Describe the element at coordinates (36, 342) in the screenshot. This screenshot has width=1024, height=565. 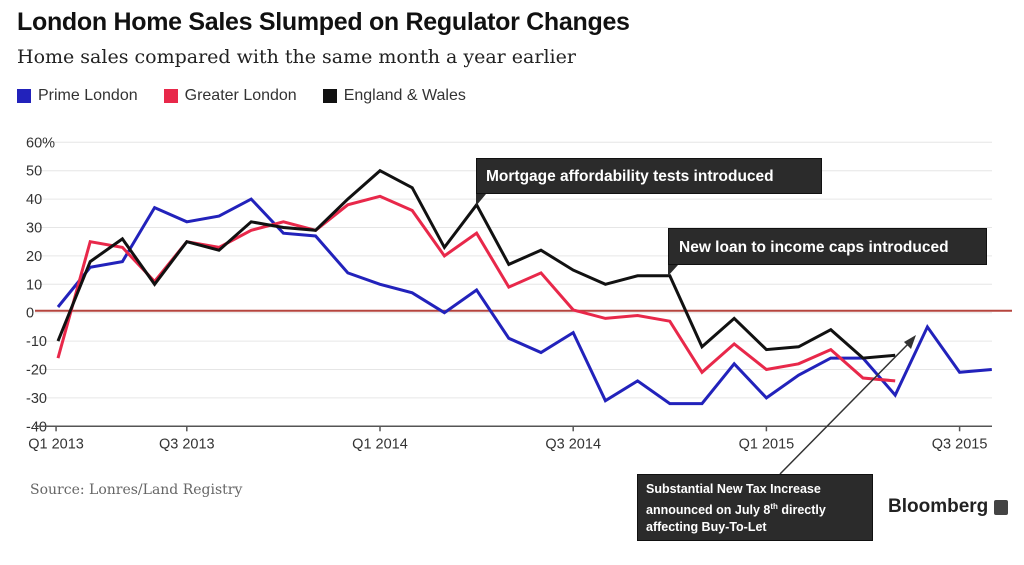
I see `y-tick-label: -10` at that location.